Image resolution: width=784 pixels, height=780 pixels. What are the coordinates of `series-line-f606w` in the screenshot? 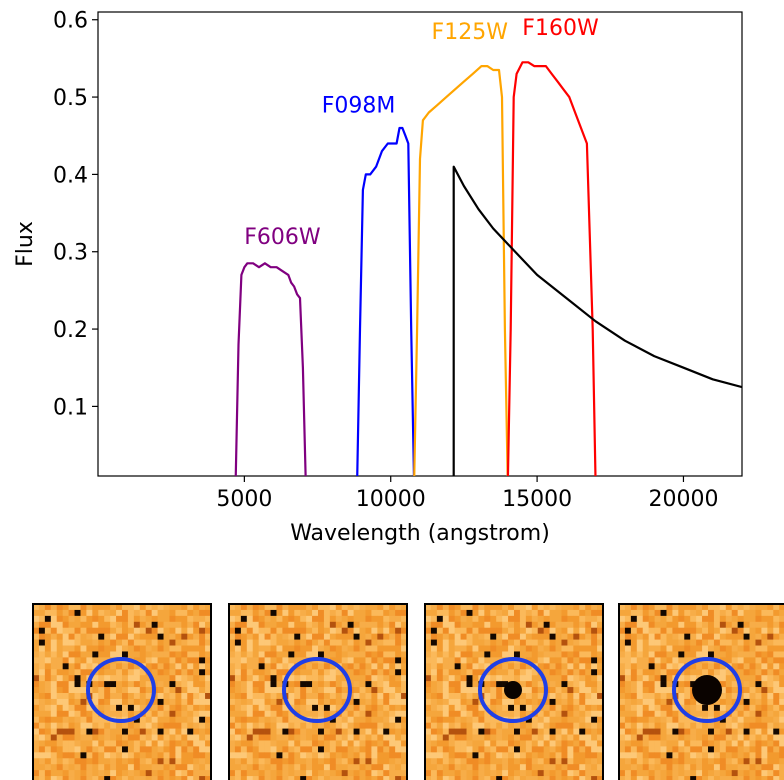 It's located at (270, 369).